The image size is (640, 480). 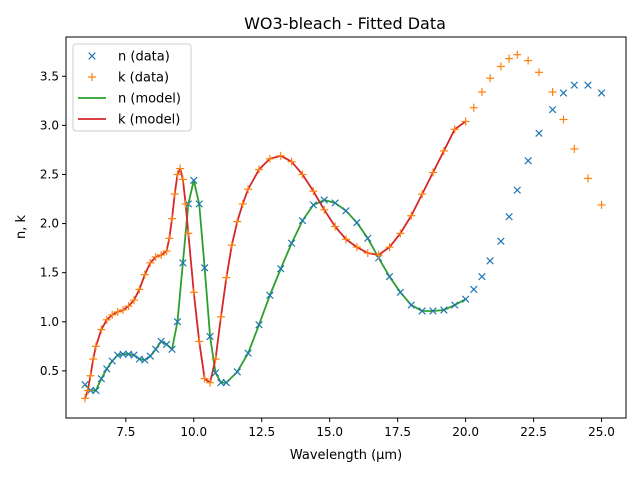 I want to click on y-axis-label: n, k, so click(x=21, y=227).